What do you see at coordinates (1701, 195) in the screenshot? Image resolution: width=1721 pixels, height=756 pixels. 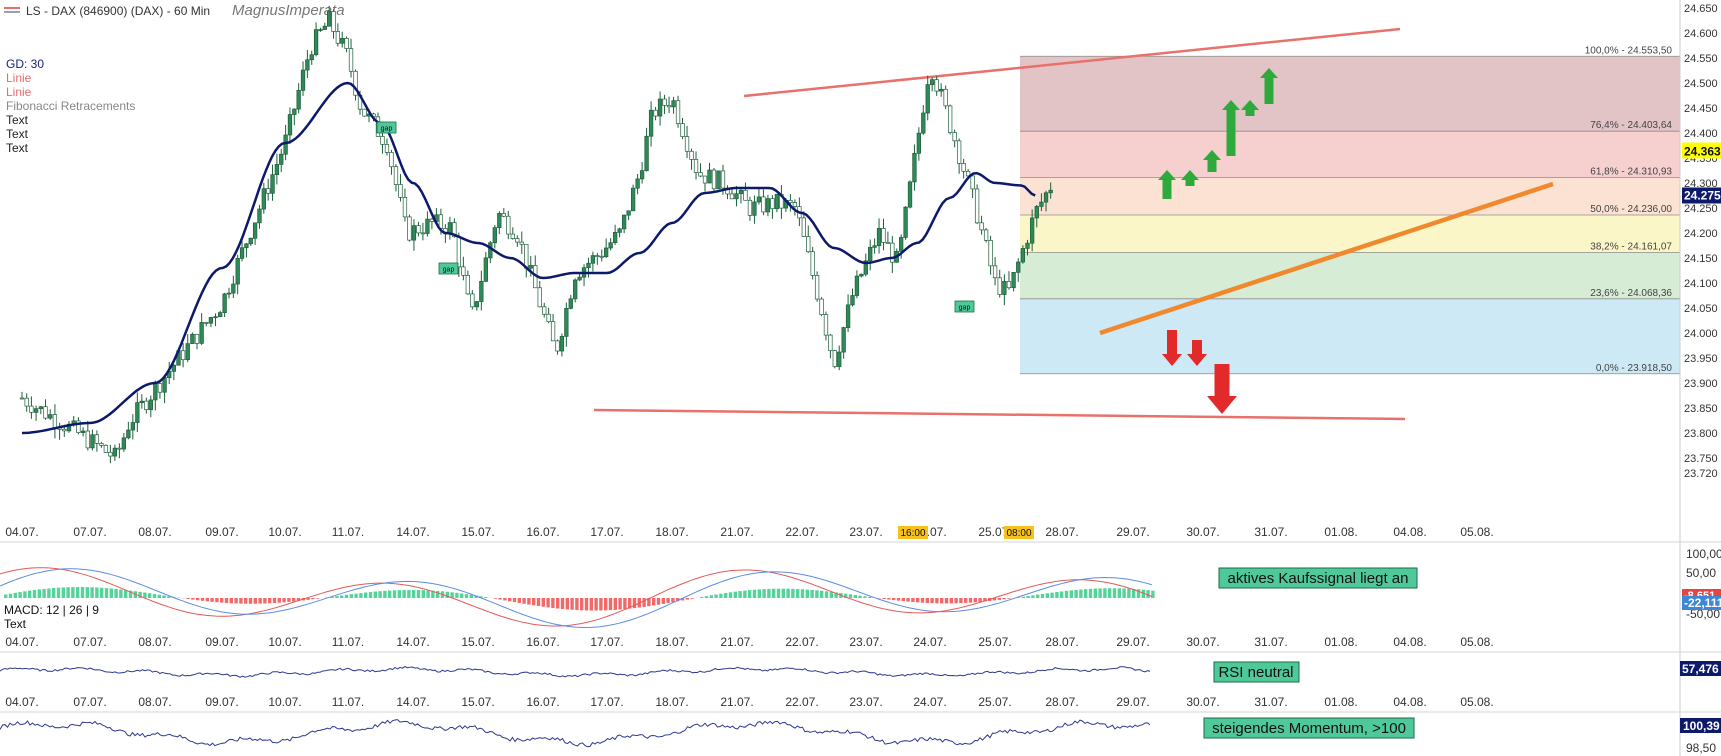 I see `ma-value-badge` at bounding box center [1701, 195].